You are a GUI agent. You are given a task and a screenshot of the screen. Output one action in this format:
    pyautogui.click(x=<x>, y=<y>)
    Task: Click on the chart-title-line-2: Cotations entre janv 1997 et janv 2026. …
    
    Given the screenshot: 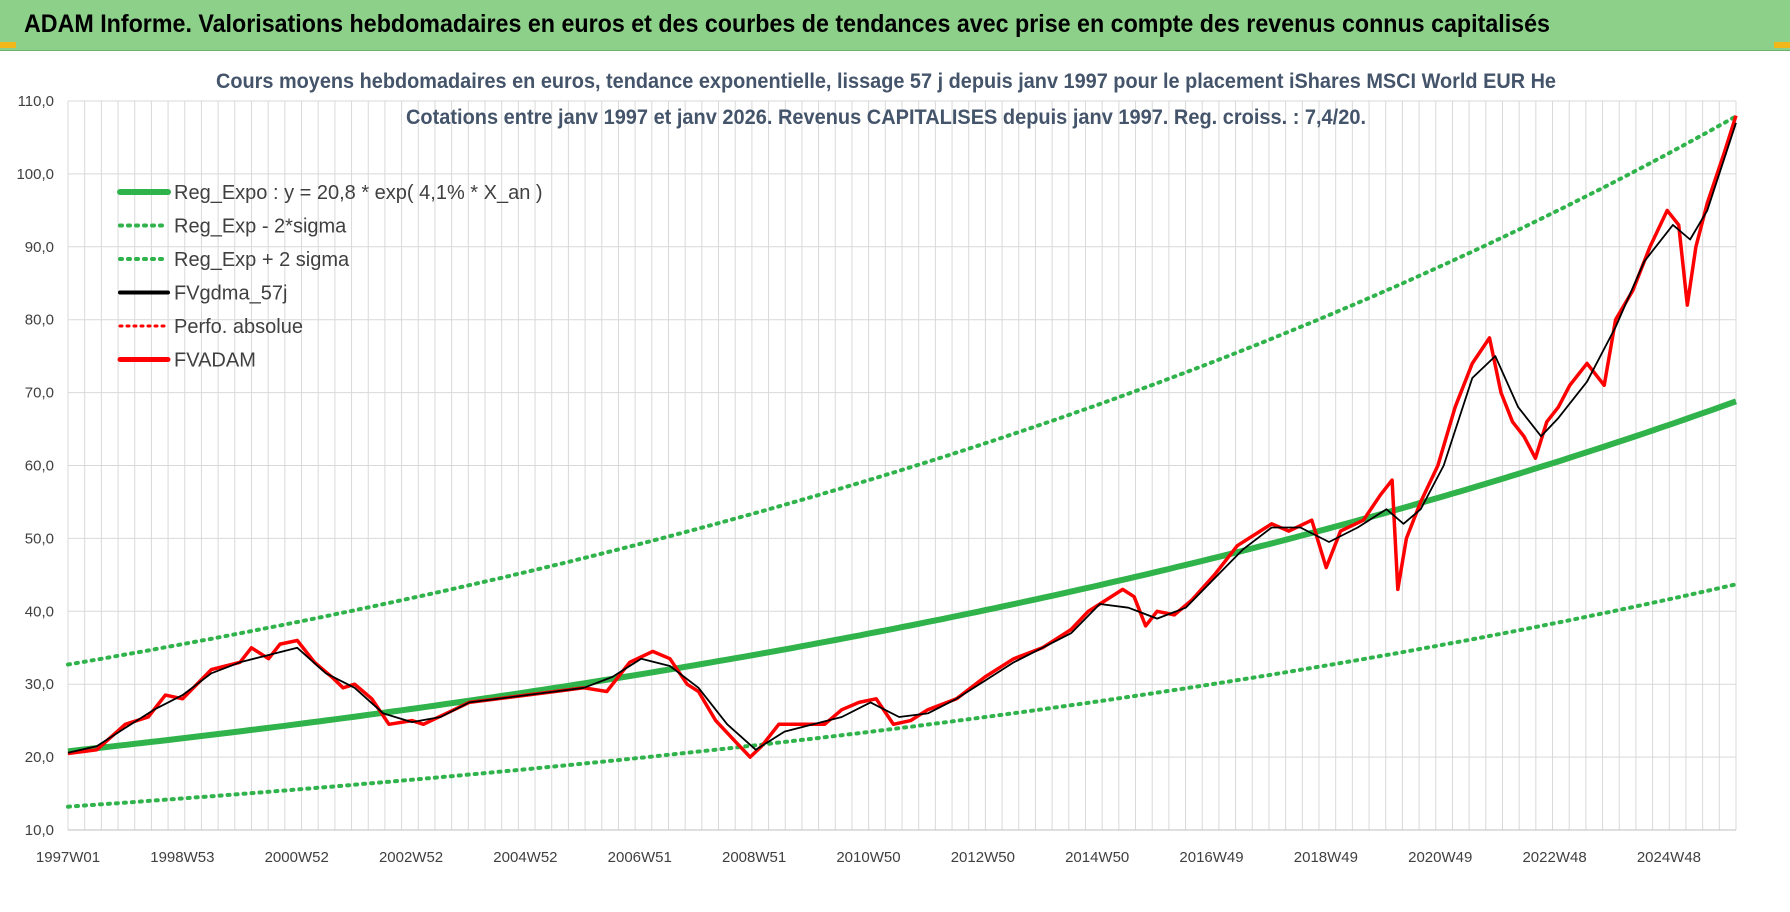 What is the action you would take?
    pyautogui.click(x=886, y=117)
    